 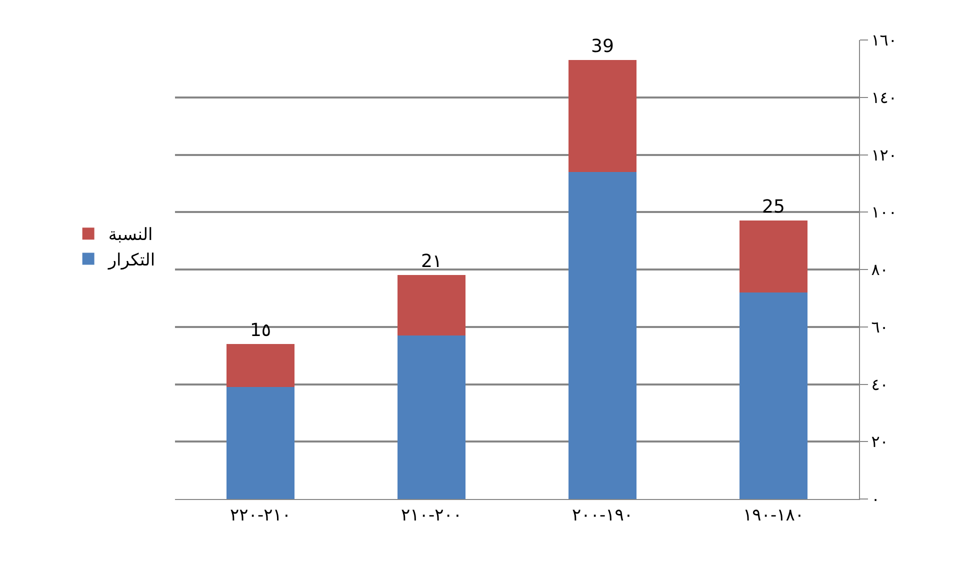 I want to click on data-label: 2١, so click(x=431, y=261).